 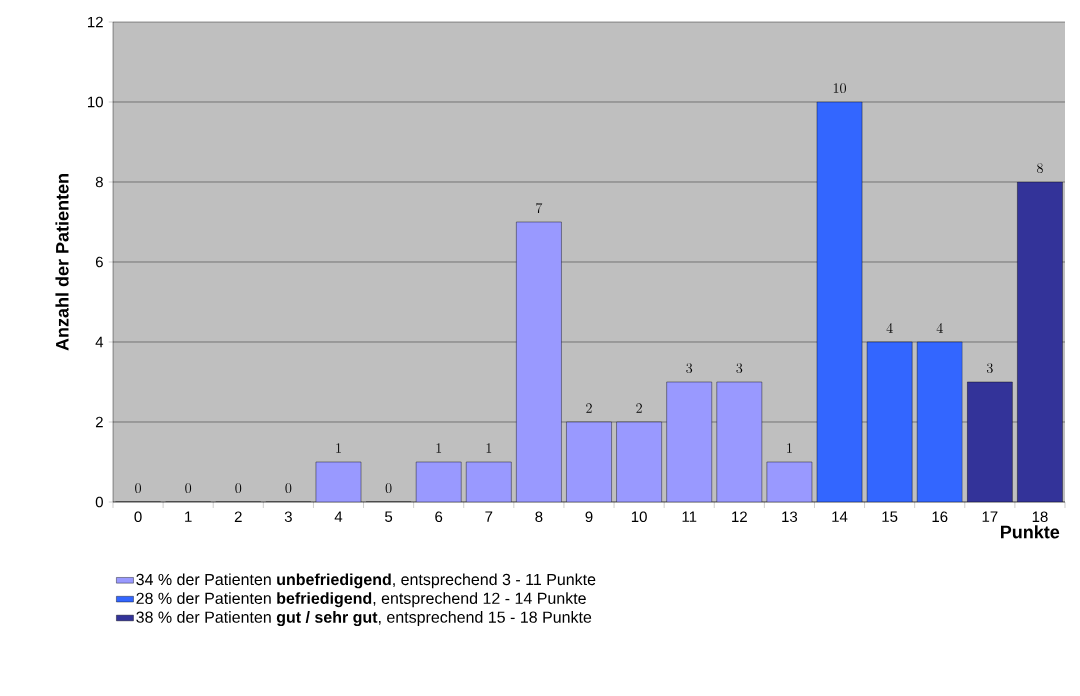 I want to click on x-tick-label: 15, so click(x=890, y=516).